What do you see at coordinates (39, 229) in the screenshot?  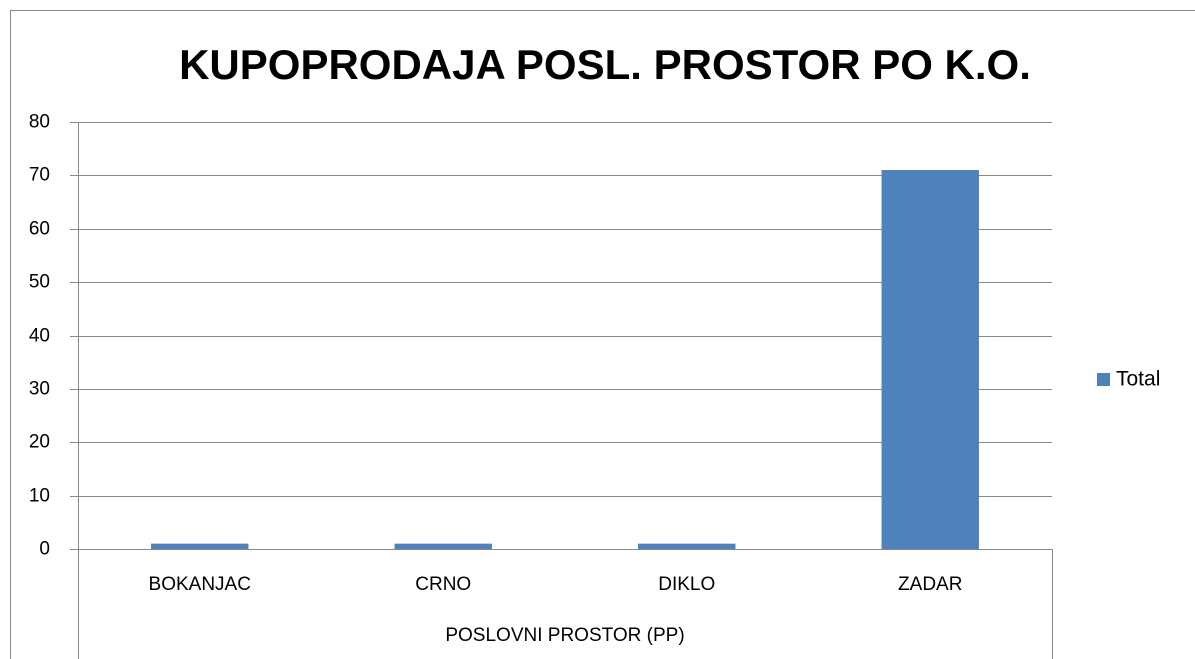 I see `y-tick-label: 60` at bounding box center [39, 229].